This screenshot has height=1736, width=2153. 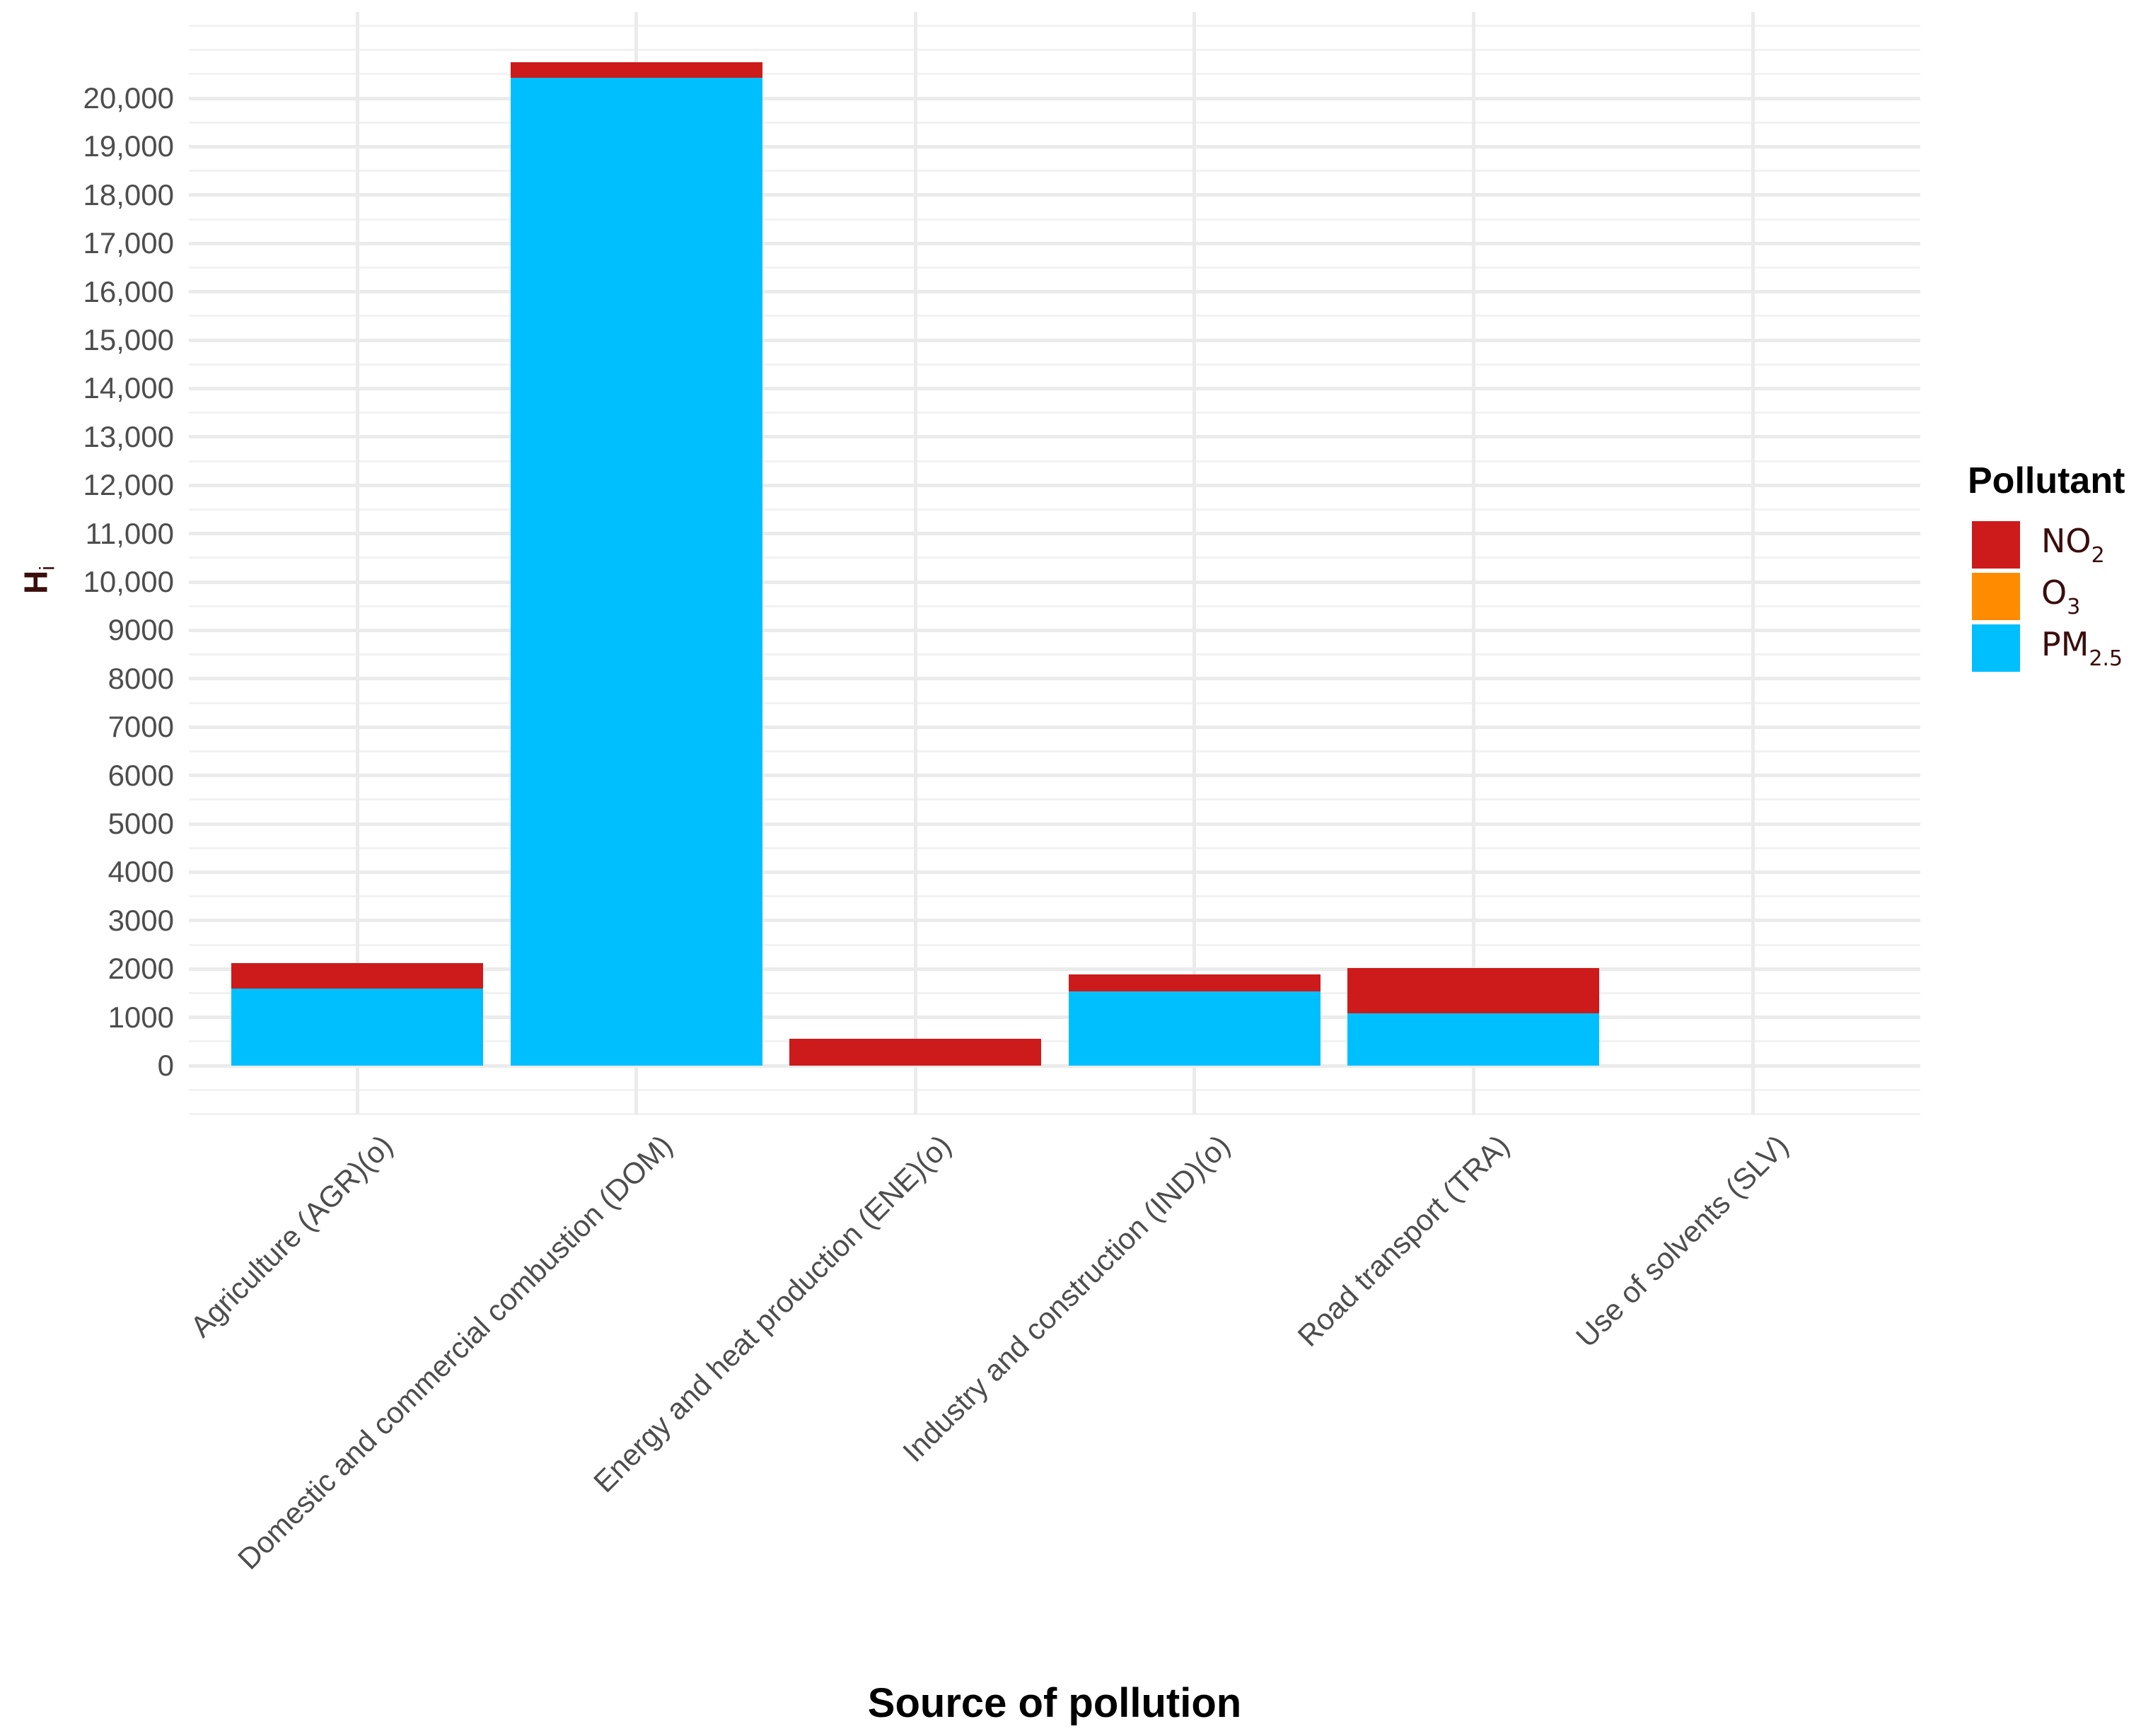 What do you see at coordinates (128, 436) in the screenshot?
I see `y-tick-label: 13,000` at bounding box center [128, 436].